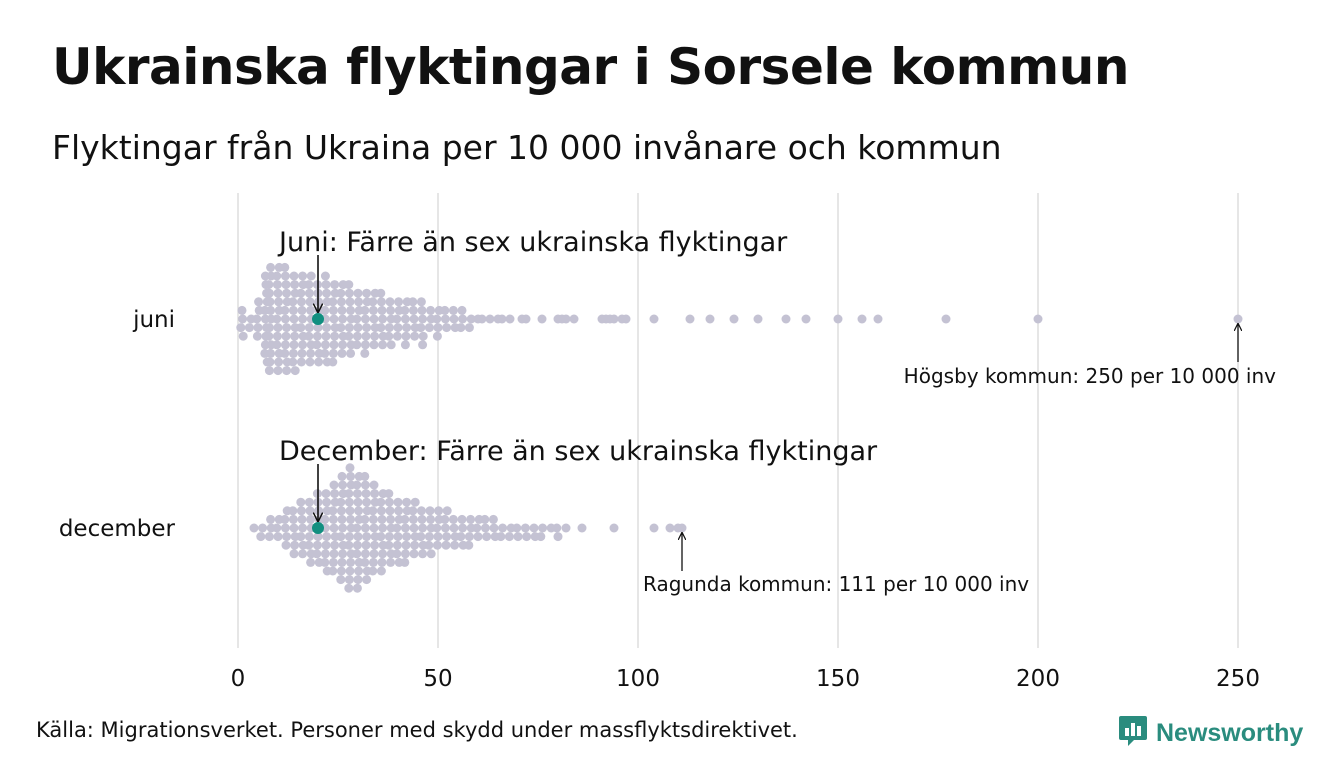  I want to click on highlight-point-sorsele, so click(318, 319).